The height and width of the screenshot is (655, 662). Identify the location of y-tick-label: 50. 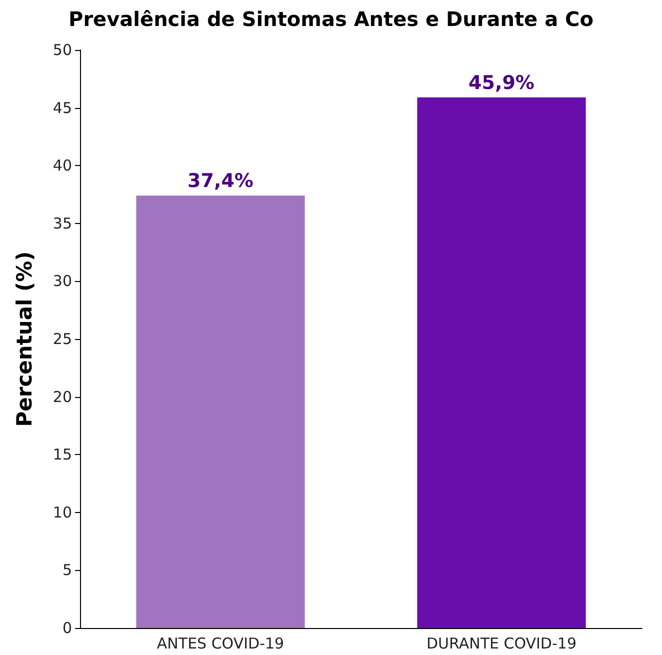
(62, 50).